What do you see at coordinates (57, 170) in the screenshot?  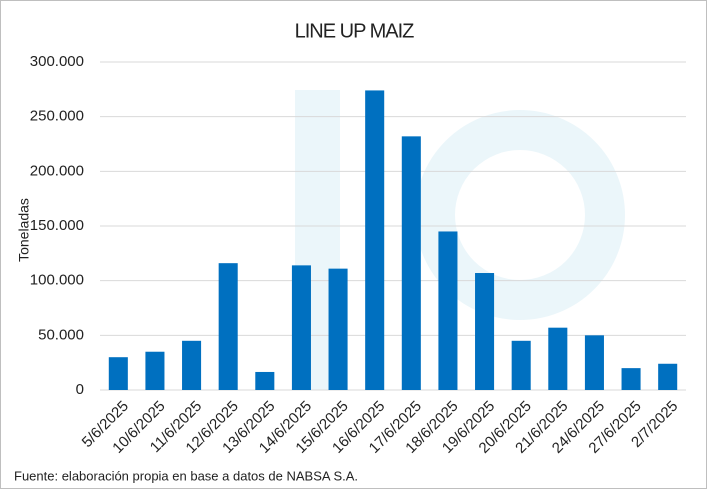 I see `y-tick-label: 200.000` at bounding box center [57, 170].